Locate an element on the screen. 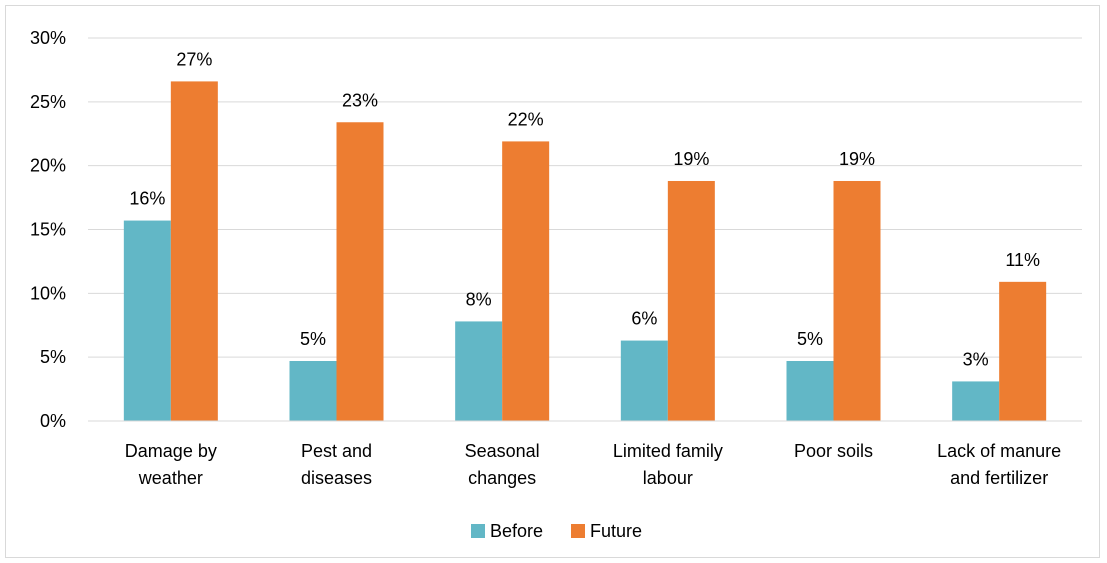  legend-label-future: Future is located at coordinates (616, 531).